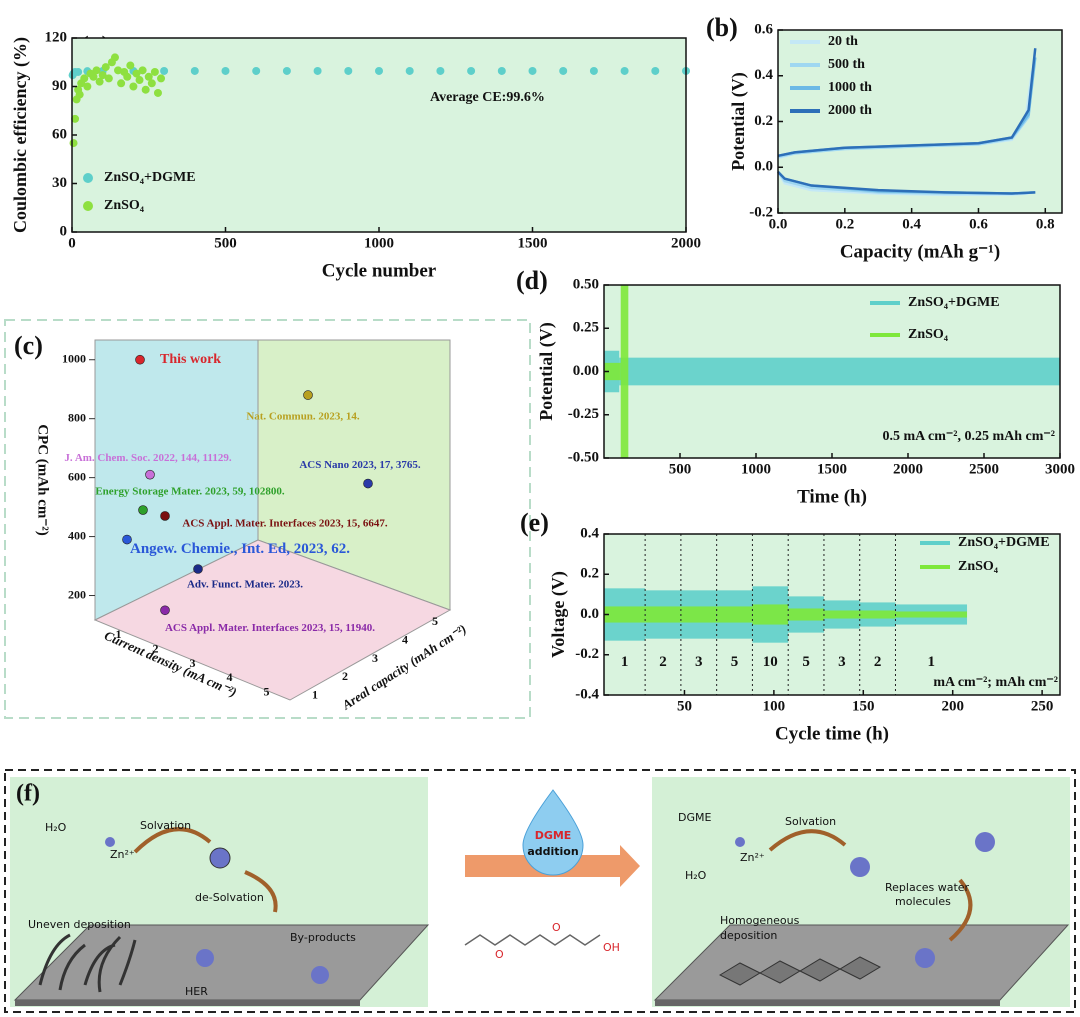 The height and width of the screenshot is (1017, 1080). Describe the element at coordinates (147, 458) in the screenshot. I see `point-label: J. Am. Chem. Soc. 2022, 144, 11129.` at that location.